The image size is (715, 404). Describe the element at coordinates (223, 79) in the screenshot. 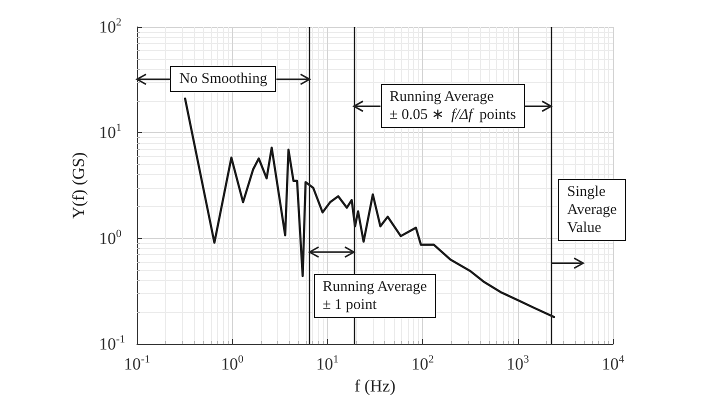

I see `annotation: No Smoothing` at that location.